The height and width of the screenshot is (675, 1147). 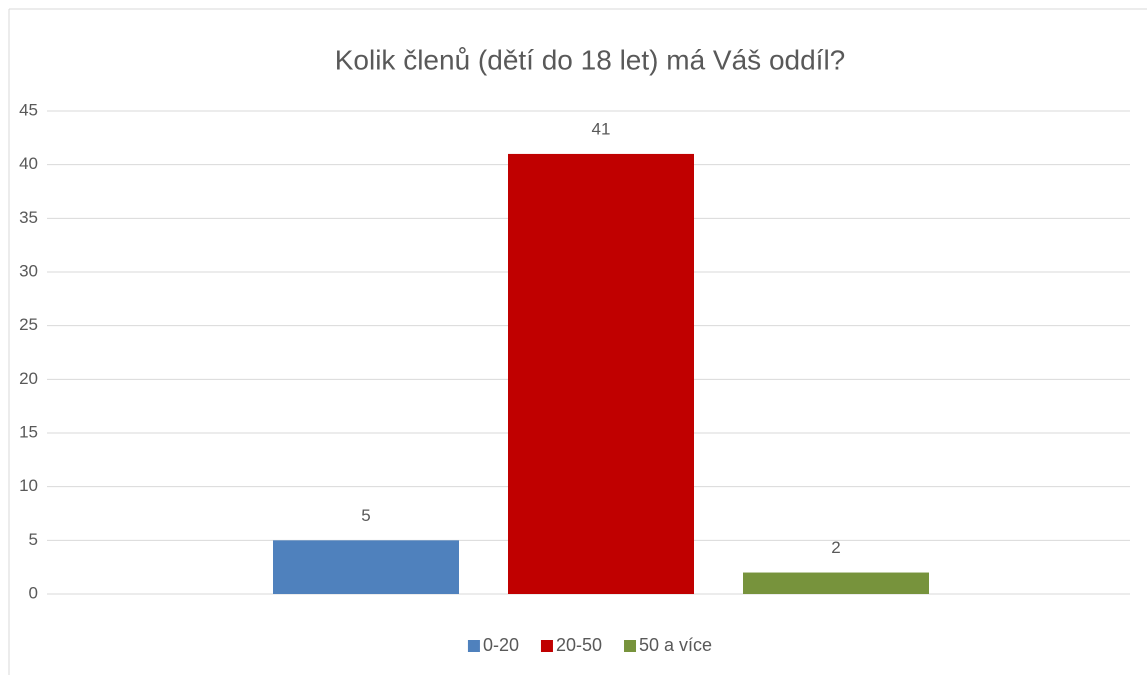 I want to click on y-tick-label: 10, so click(x=28, y=485).